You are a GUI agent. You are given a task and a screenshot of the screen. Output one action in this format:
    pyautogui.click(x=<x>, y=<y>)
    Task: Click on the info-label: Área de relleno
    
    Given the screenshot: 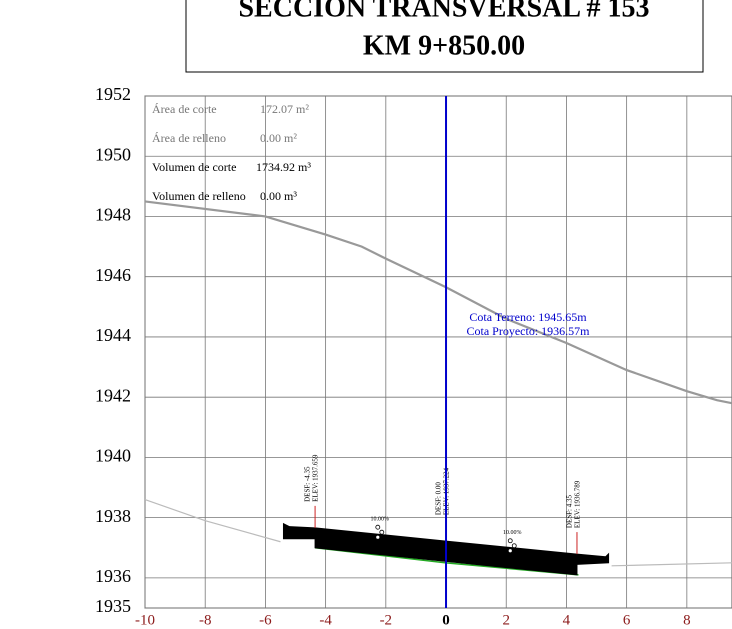 What is the action you would take?
    pyautogui.click(x=189, y=138)
    